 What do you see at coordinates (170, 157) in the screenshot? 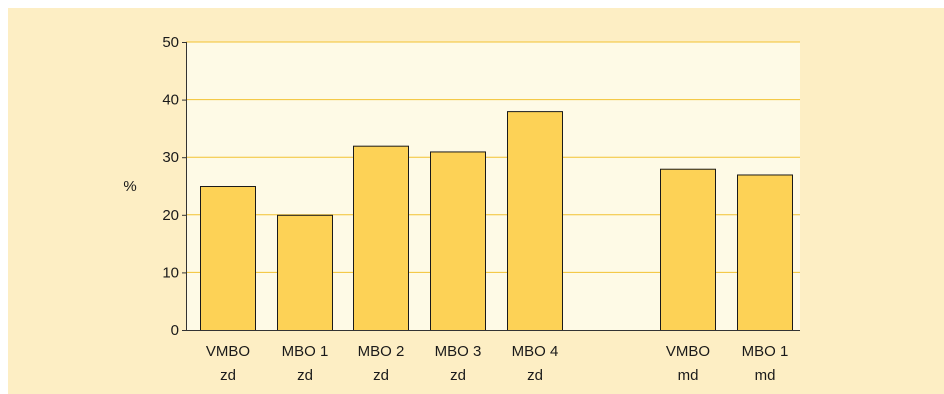
I see `y-tick-label: 30` at bounding box center [170, 157].